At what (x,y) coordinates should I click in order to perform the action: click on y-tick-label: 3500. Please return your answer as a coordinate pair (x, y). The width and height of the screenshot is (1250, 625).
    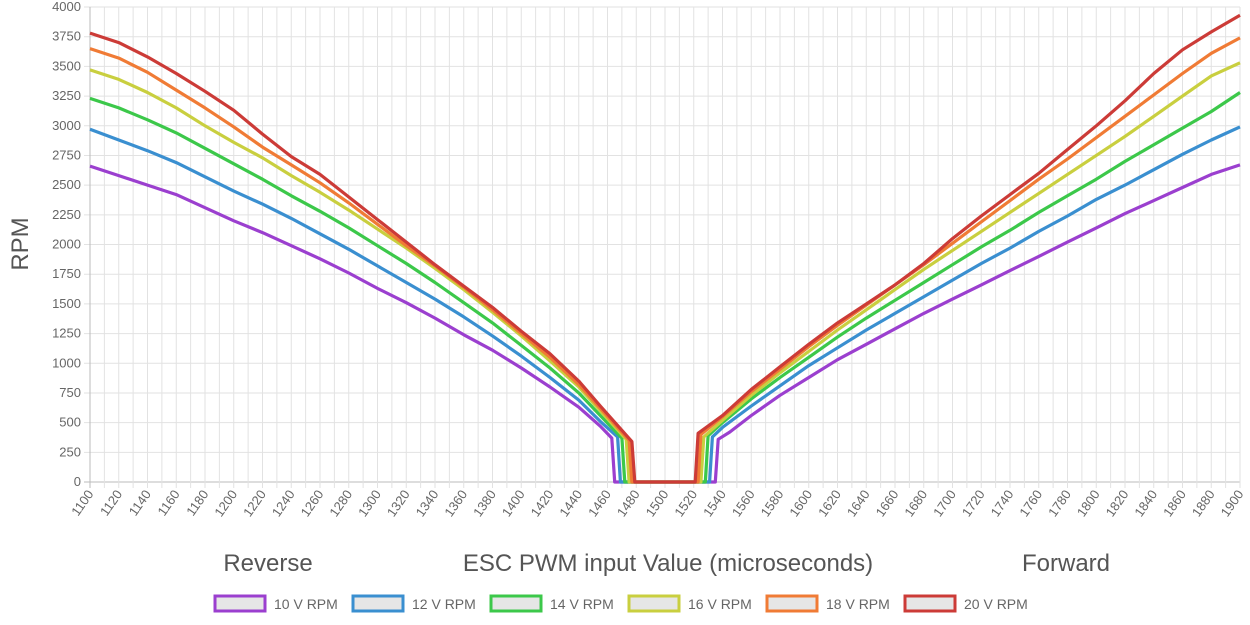
    Looking at the image, I should click on (66, 65).